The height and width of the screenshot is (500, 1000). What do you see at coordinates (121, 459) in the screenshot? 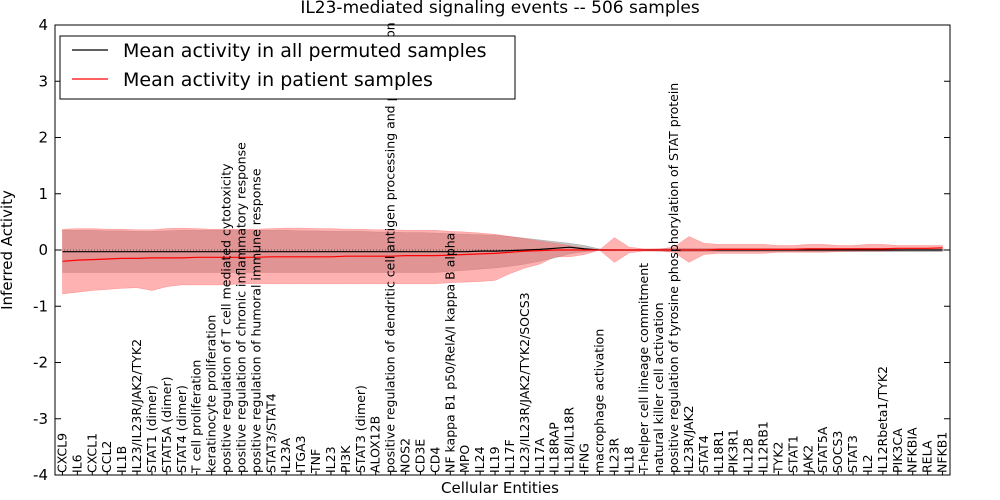
I see `category-label: IL1B` at bounding box center [121, 459].